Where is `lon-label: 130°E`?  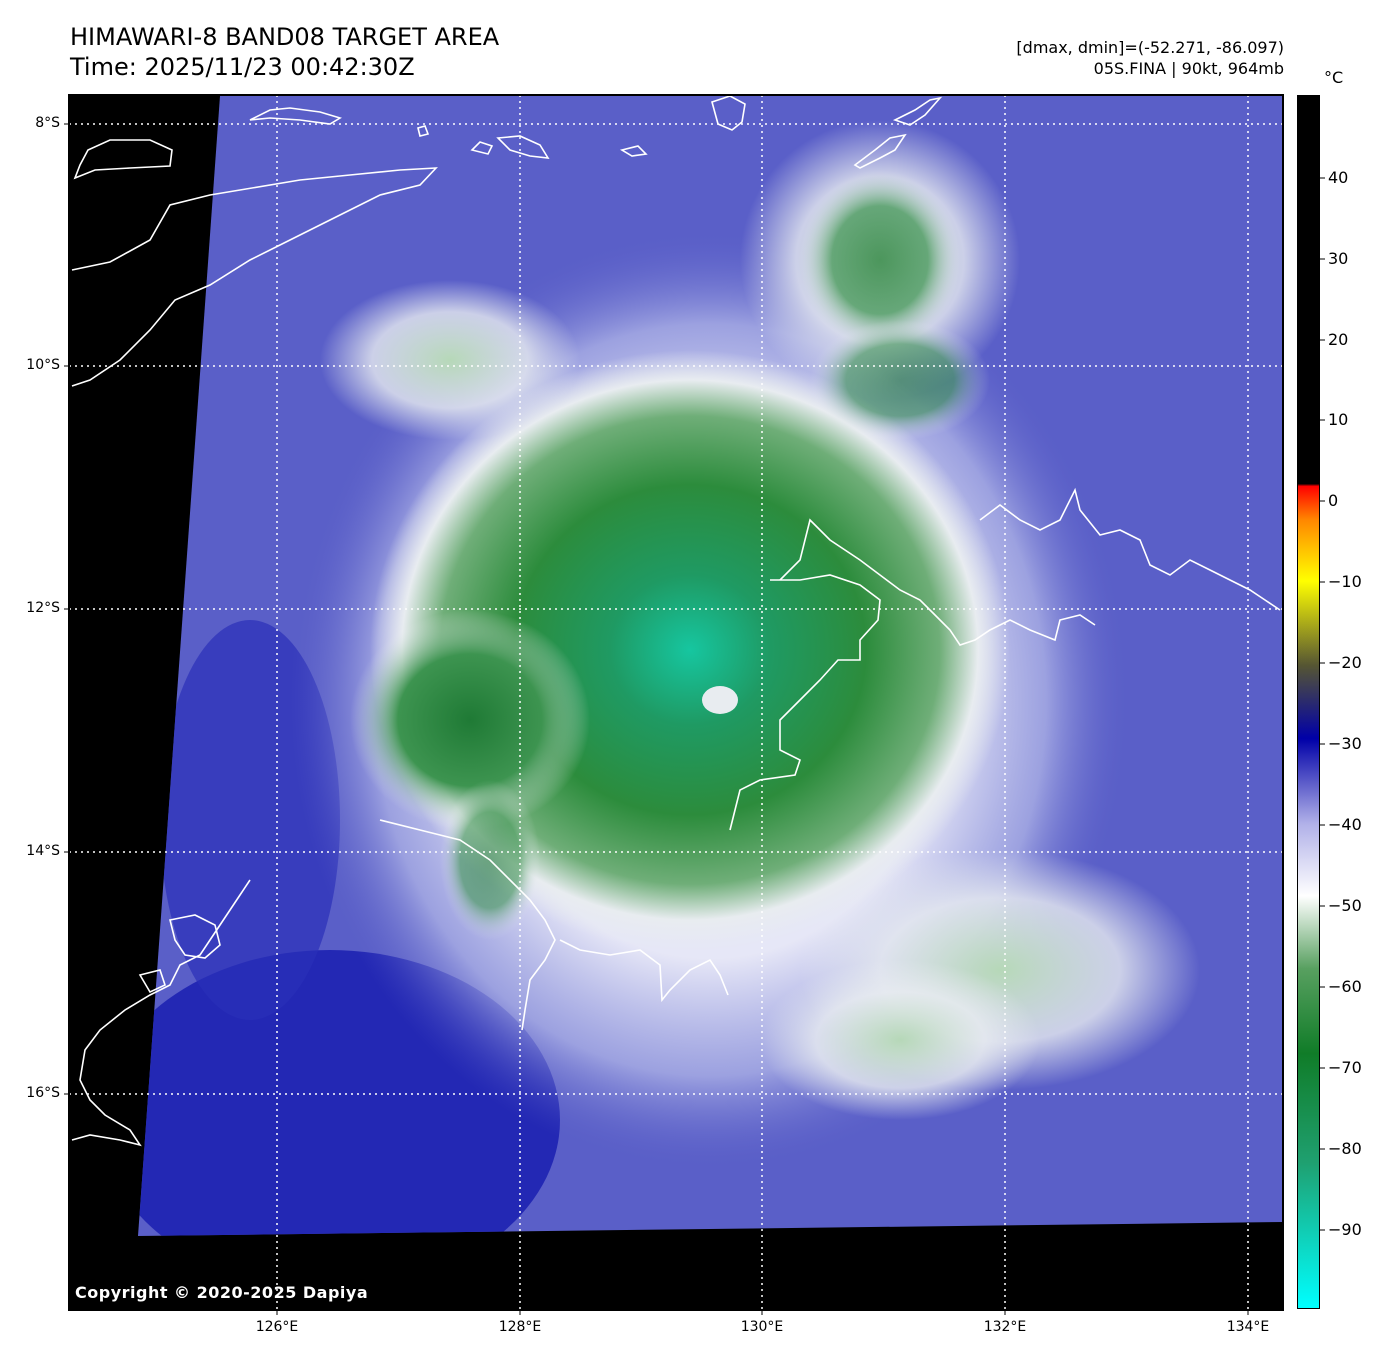
lon-label: 130°E is located at coordinates (762, 1327).